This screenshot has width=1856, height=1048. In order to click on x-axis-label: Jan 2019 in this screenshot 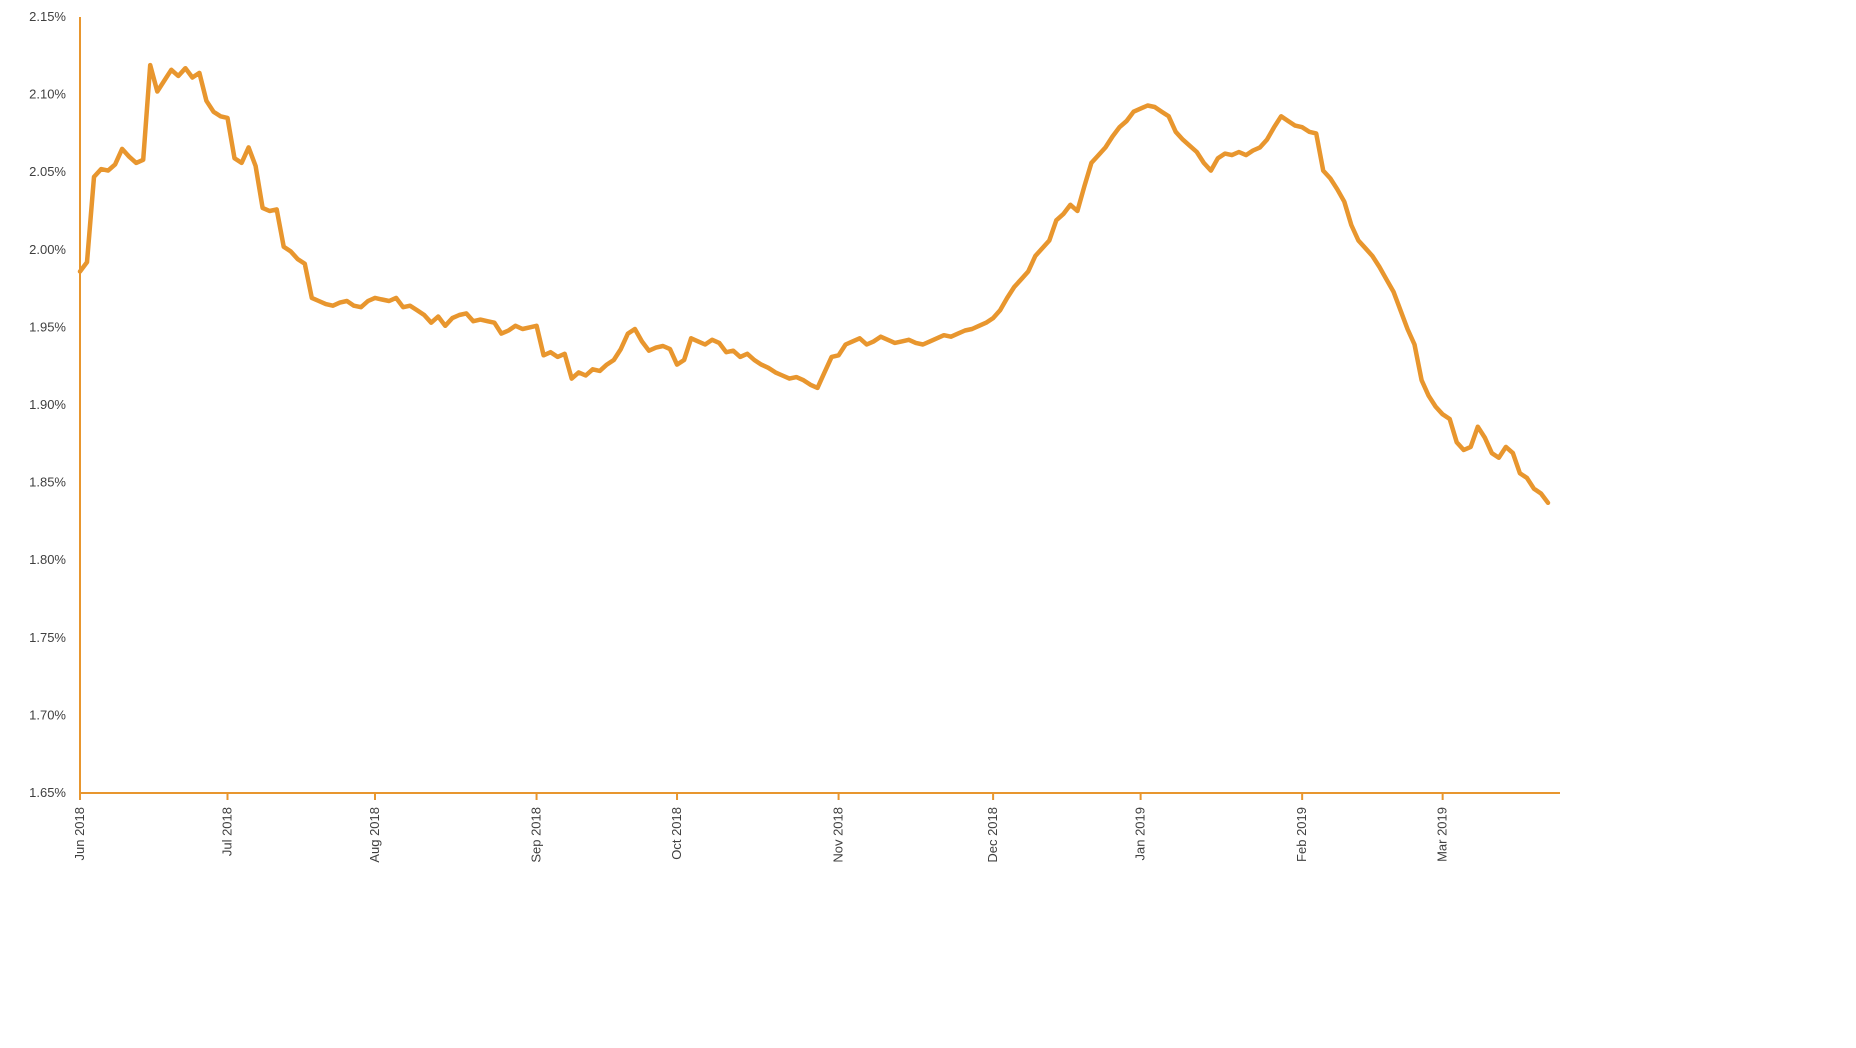, I will do `click(1140, 834)`.